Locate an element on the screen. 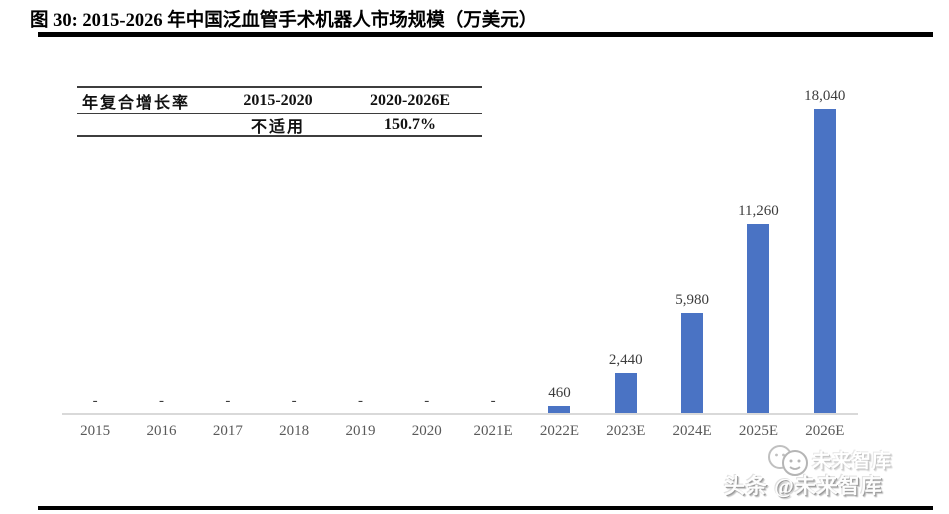  bar-value-label: 5,980 is located at coordinates (692, 299).